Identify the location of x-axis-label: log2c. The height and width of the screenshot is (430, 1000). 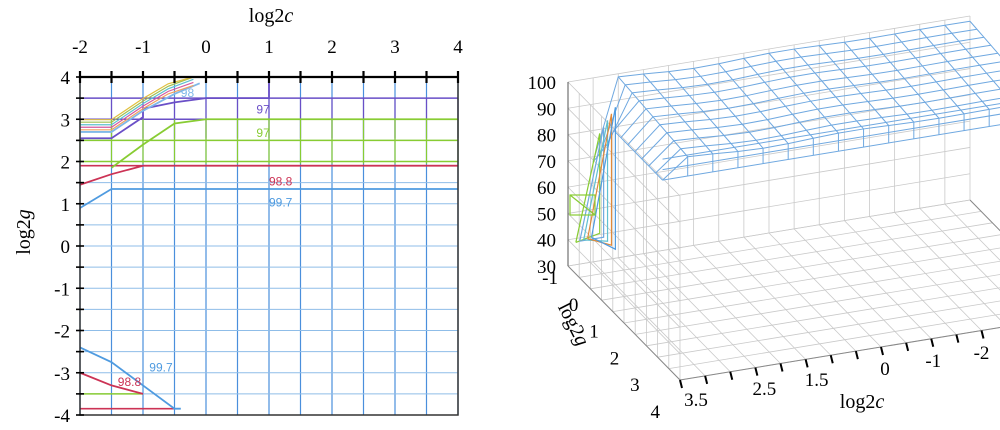
(862, 402).